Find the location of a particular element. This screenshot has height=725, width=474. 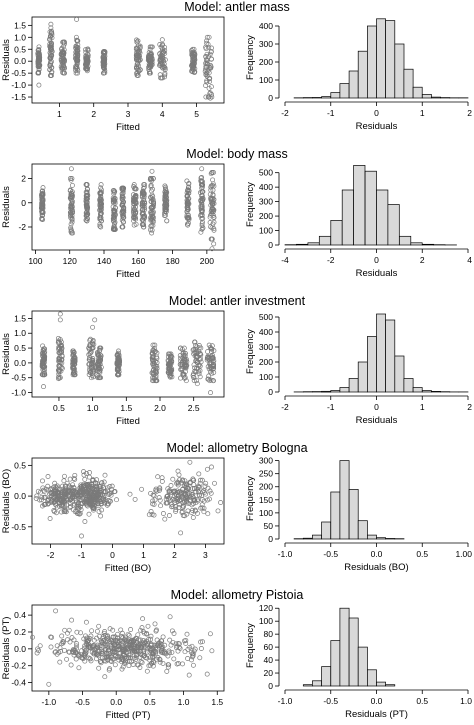

x-tick-label: 200 is located at coordinates (207, 261).